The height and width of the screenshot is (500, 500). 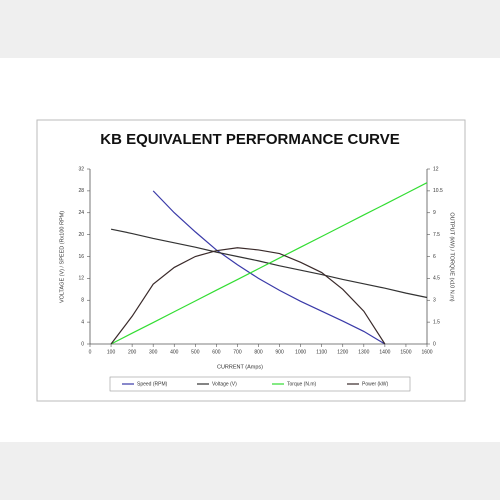 What do you see at coordinates (224, 384) in the screenshot?
I see `legend-label: Voltage (V)` at bounding box center [224, 384].